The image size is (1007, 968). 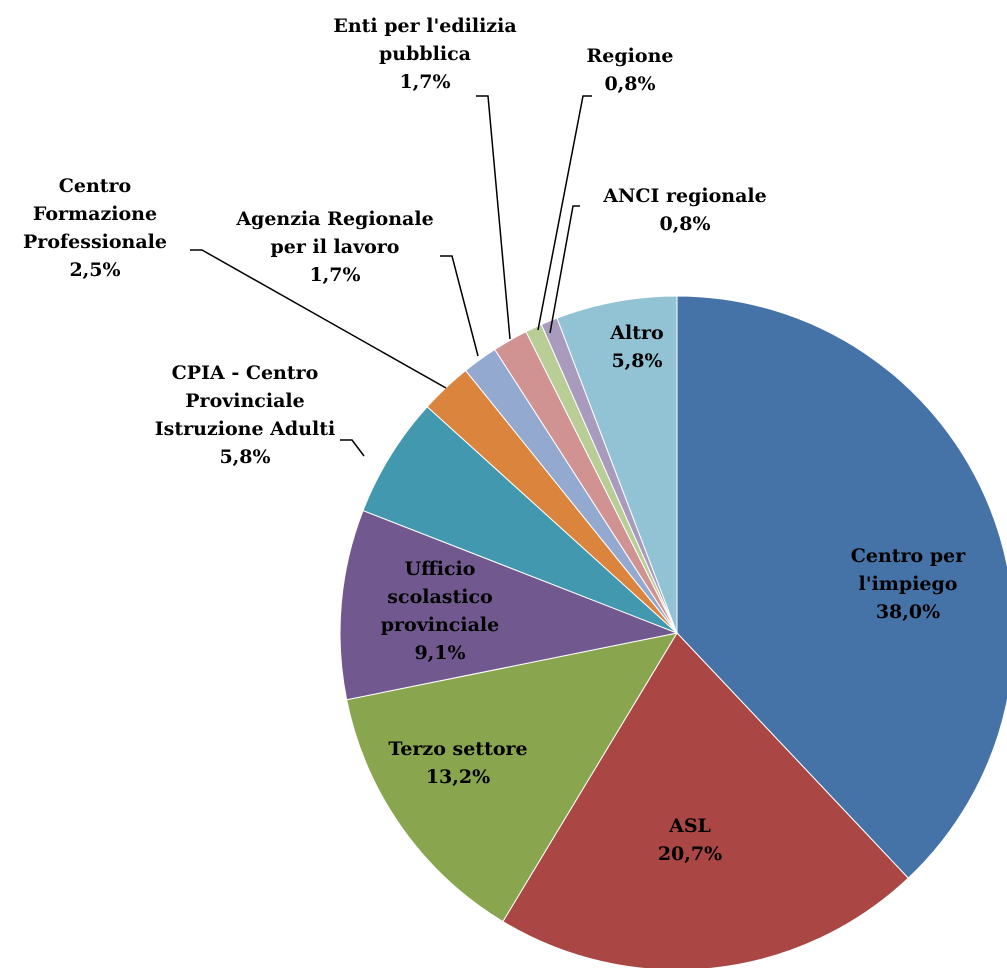 What do you see at coordinates (630, 70) in the screenshot?
I see `slice-label: Regione 0,8%` at bounding box center [630, 70].